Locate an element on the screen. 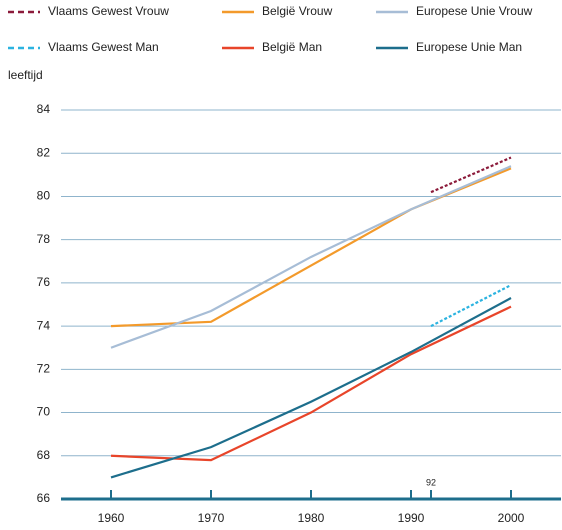 Image resolution: width=562 pixels, height=530 pixels. x-tick-label: 1980 is located at coordinates (311, 518).